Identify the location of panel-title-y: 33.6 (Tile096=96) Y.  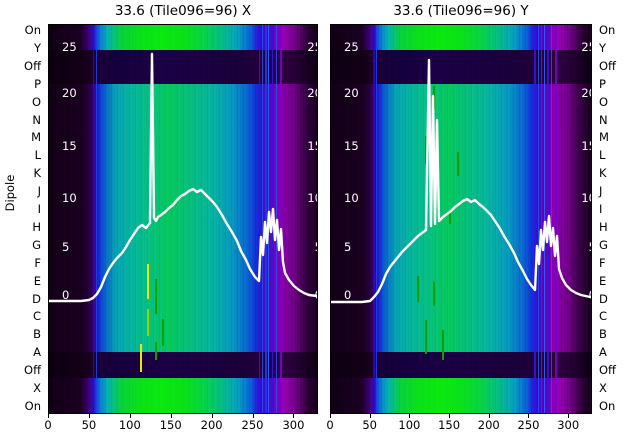
(461, 11).